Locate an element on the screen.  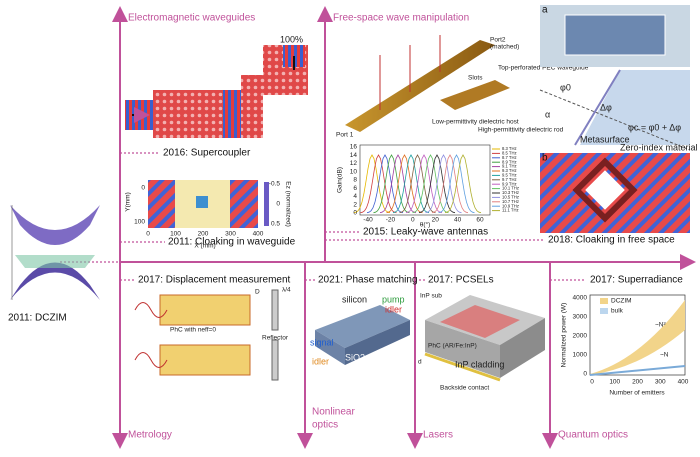
annotation: 100% is located at coordinates (291, 39).